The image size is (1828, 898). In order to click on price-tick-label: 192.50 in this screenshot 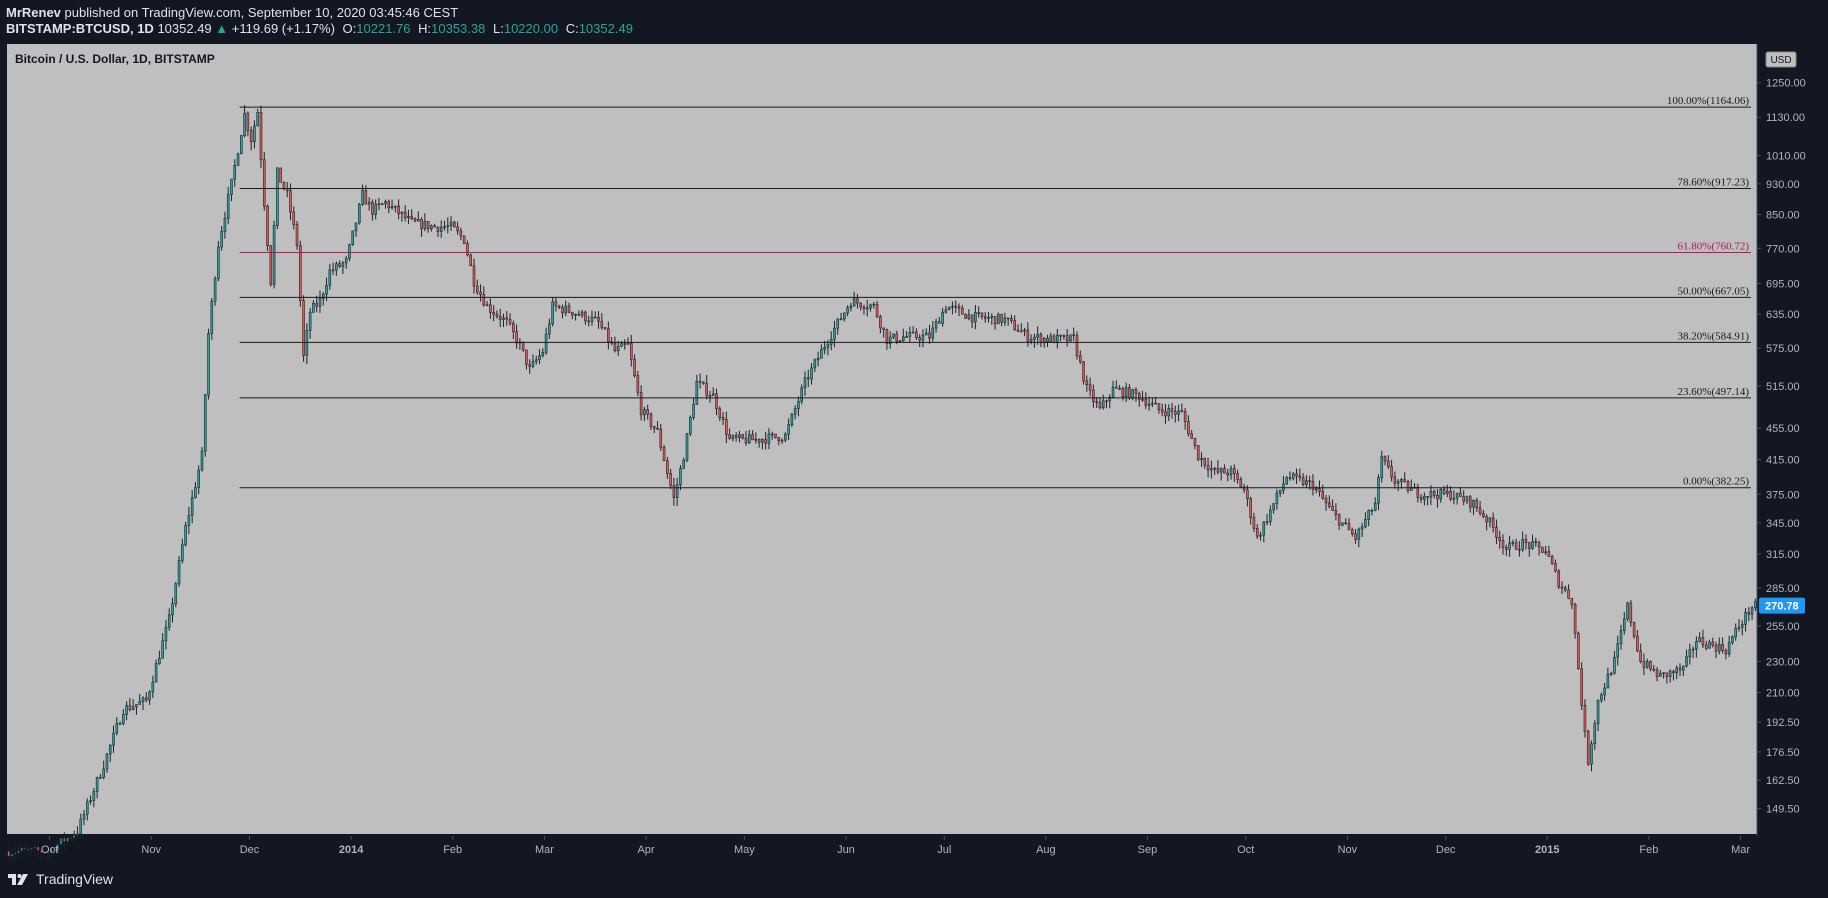, I will do `click(1783, 723)`.